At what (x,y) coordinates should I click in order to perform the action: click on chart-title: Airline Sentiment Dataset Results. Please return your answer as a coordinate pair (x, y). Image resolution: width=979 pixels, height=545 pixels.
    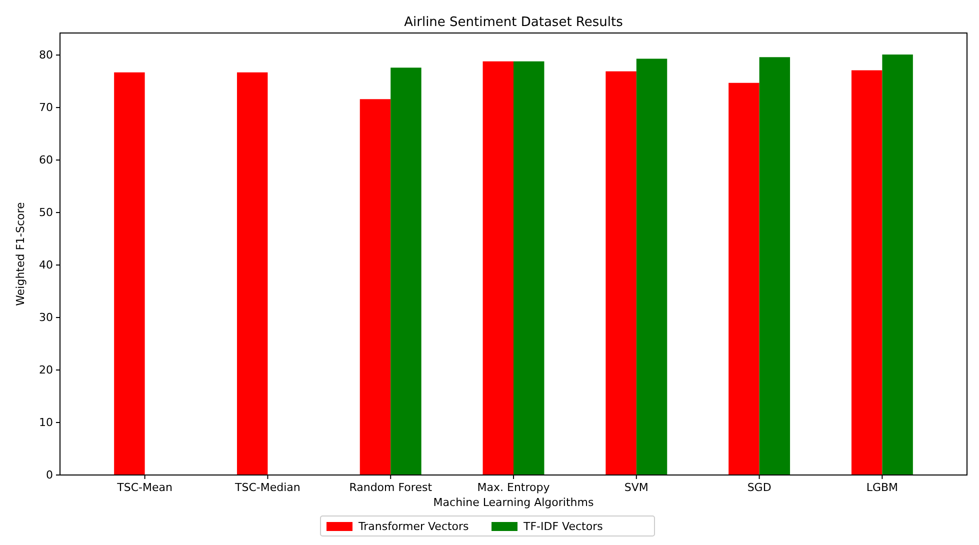
    Looking at the image, I should click on (514, 22).